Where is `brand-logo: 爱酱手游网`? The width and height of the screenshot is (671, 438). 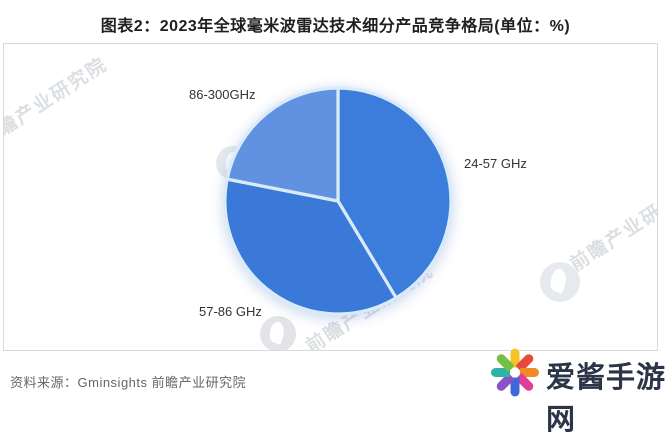 brand-logo: 爱酱手游网 is located at coordinates (576, 391).